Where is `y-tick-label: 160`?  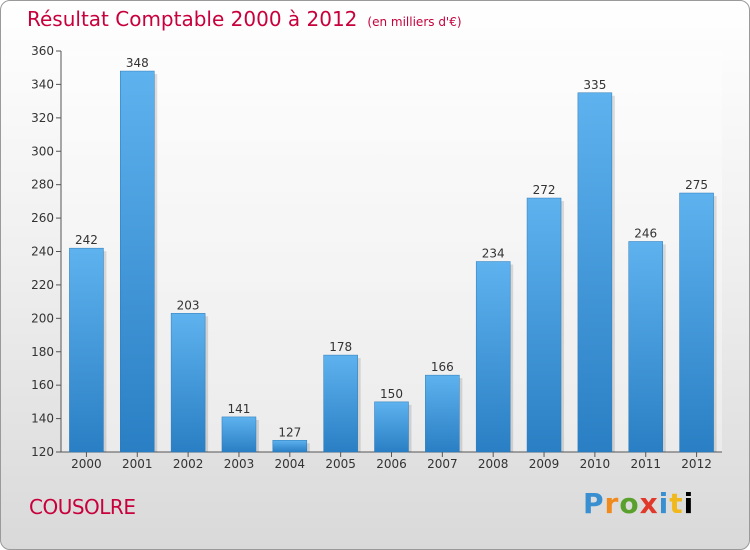
y-tick-label: 160 is located at coordinates (42, 385).